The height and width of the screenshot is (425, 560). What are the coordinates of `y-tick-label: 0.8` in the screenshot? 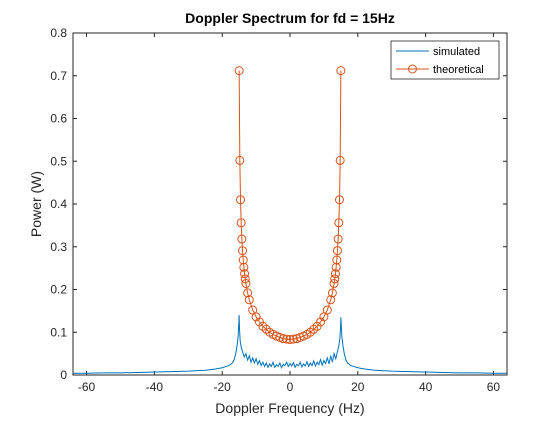 It's located at (58, 33).